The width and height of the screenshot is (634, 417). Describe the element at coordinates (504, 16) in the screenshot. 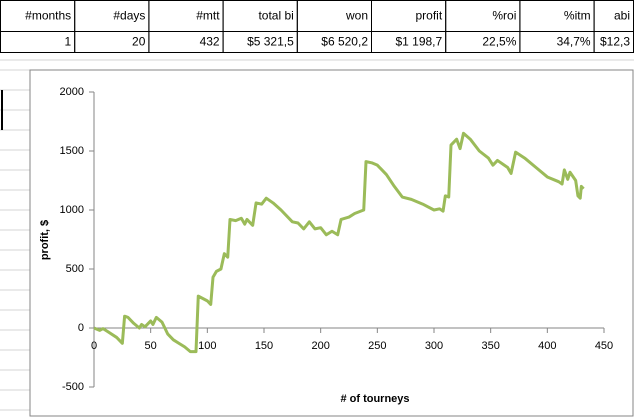

I see `header-cell: %roi` at that location.